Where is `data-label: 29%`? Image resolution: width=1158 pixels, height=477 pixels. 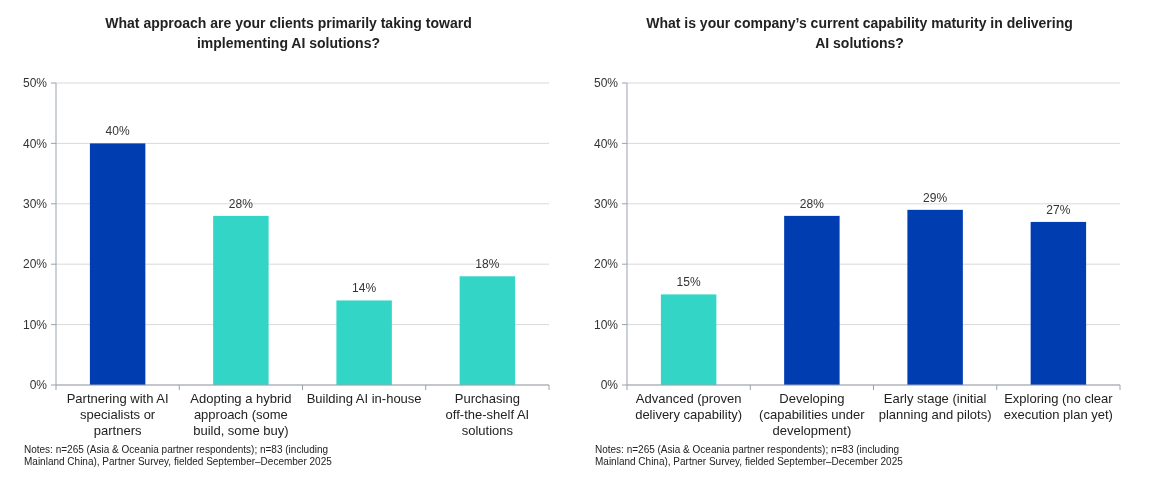 data-label: 29% is located at coordinates (935, 197).